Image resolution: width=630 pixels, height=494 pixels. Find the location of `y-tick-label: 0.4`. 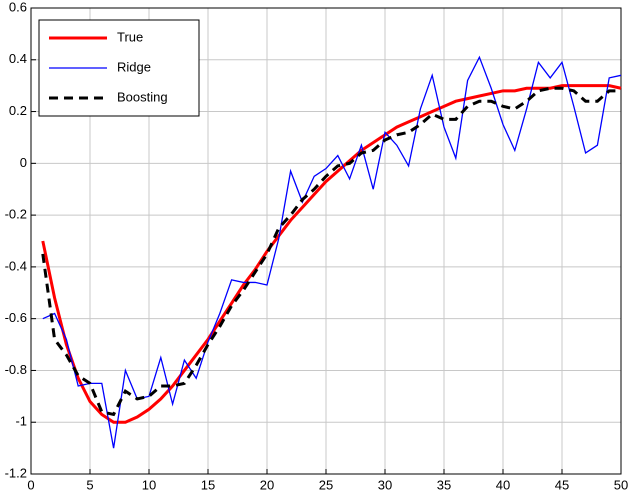

y-tick-label: 0.4 is located at coordinates (18, 58).